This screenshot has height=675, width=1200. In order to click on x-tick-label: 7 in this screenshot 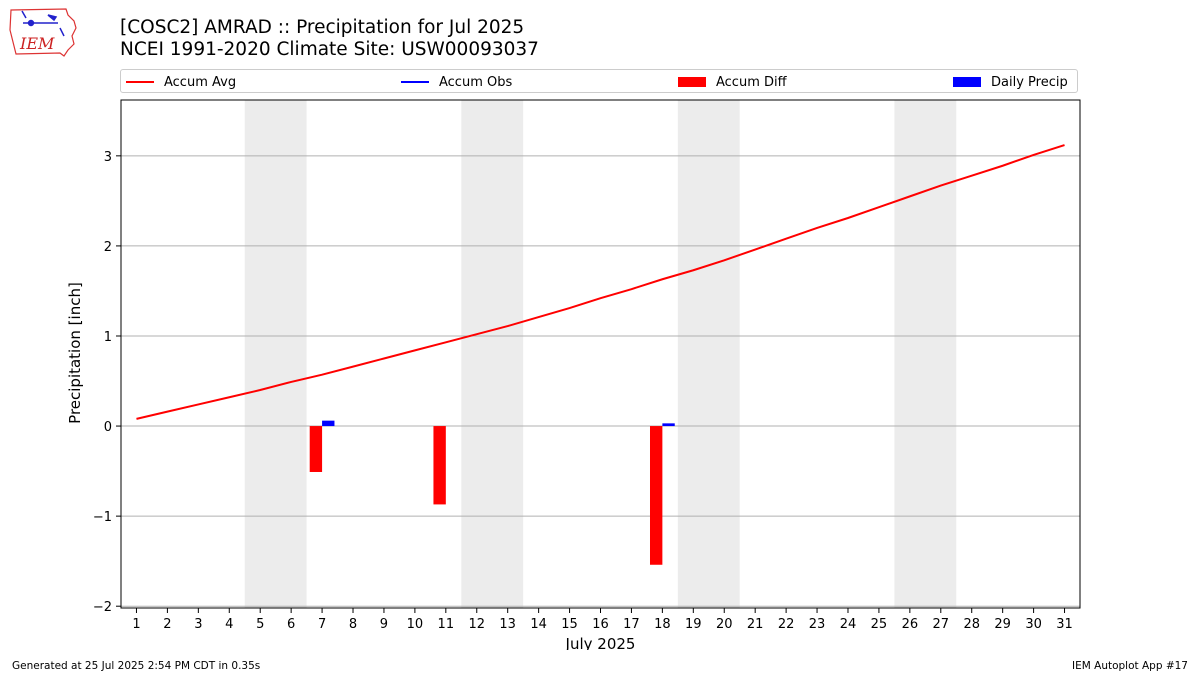, I will do `click(322, 624)`.